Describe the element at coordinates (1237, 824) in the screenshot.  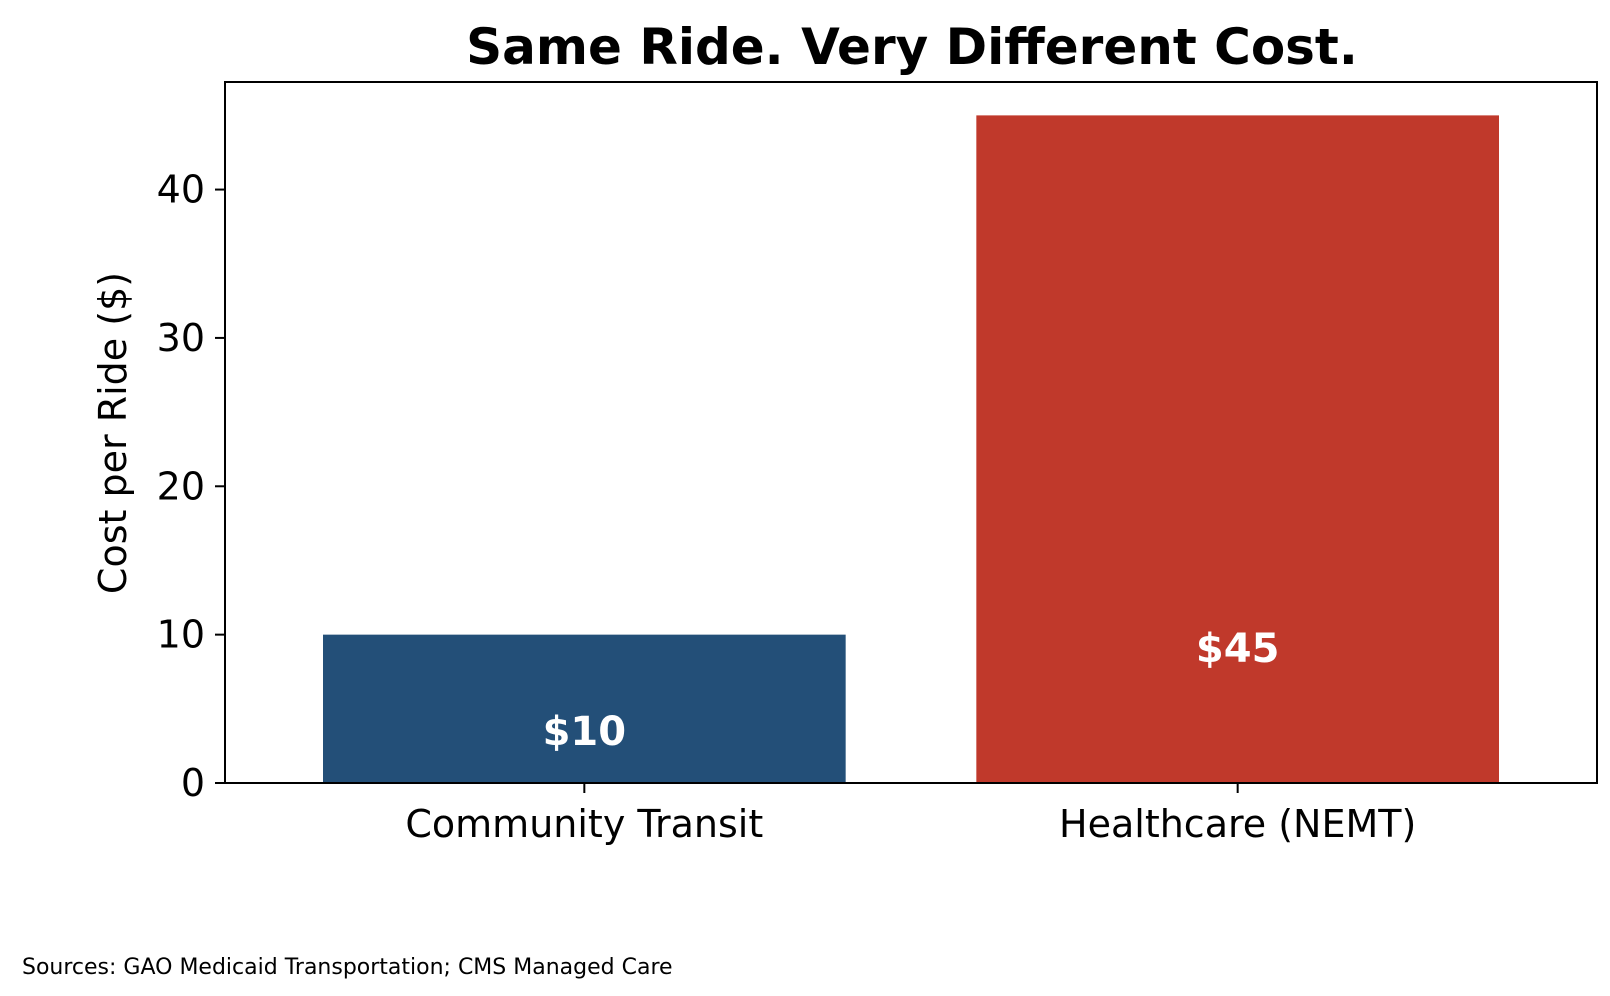
I see `x-tick-label: Healthcare (NEMT)` at that location.